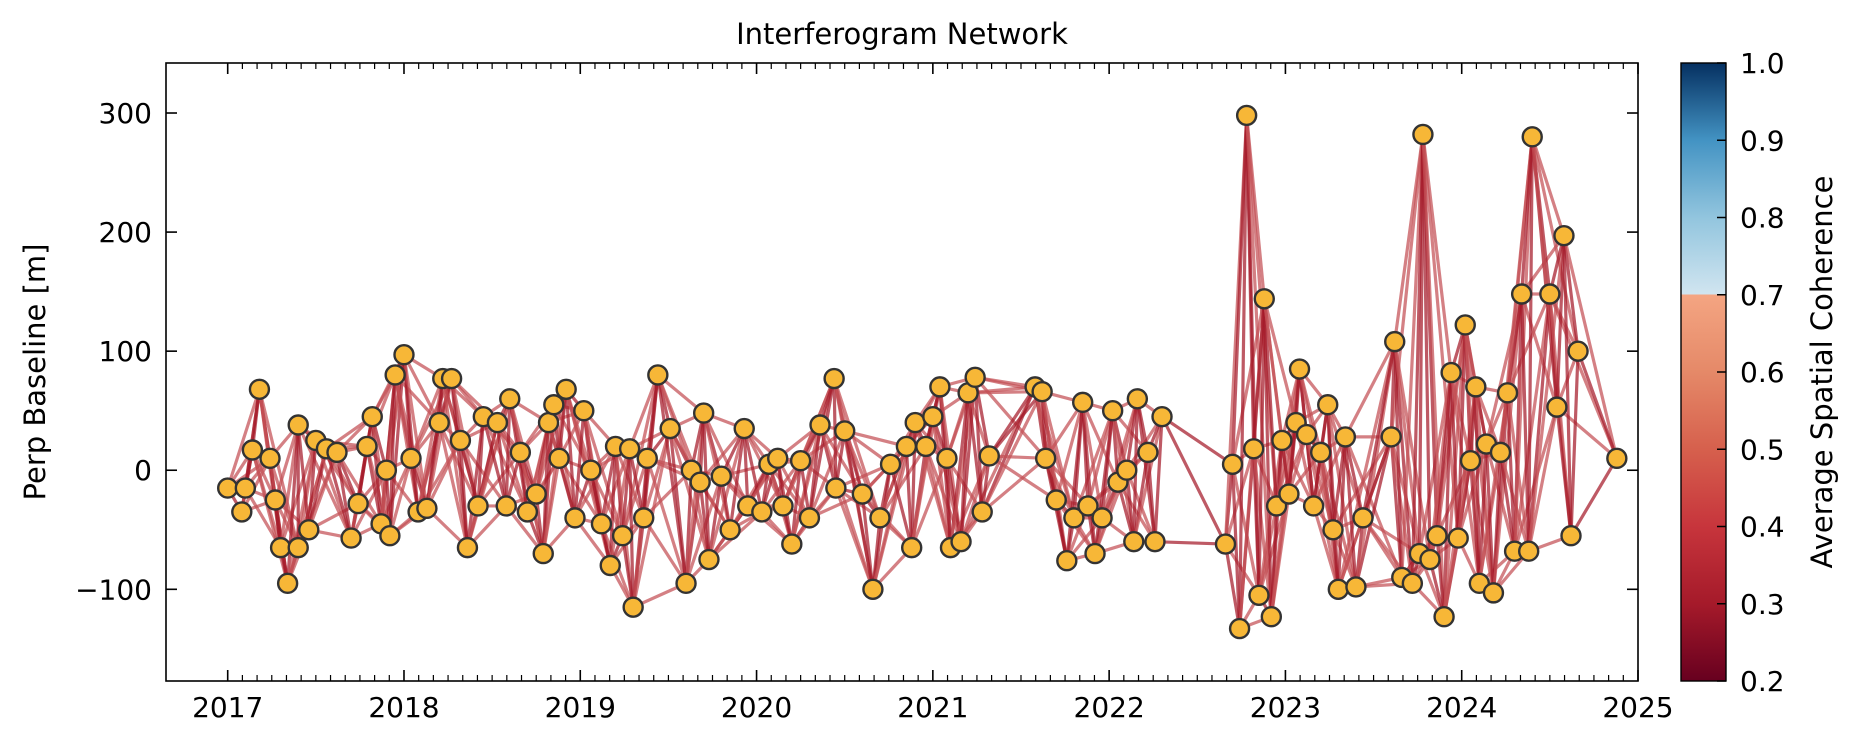  What do you see at coordinates (1637, 707) in the screenshot?
I see `x-tick-label: 2025` at bounding box center [1637, 707].